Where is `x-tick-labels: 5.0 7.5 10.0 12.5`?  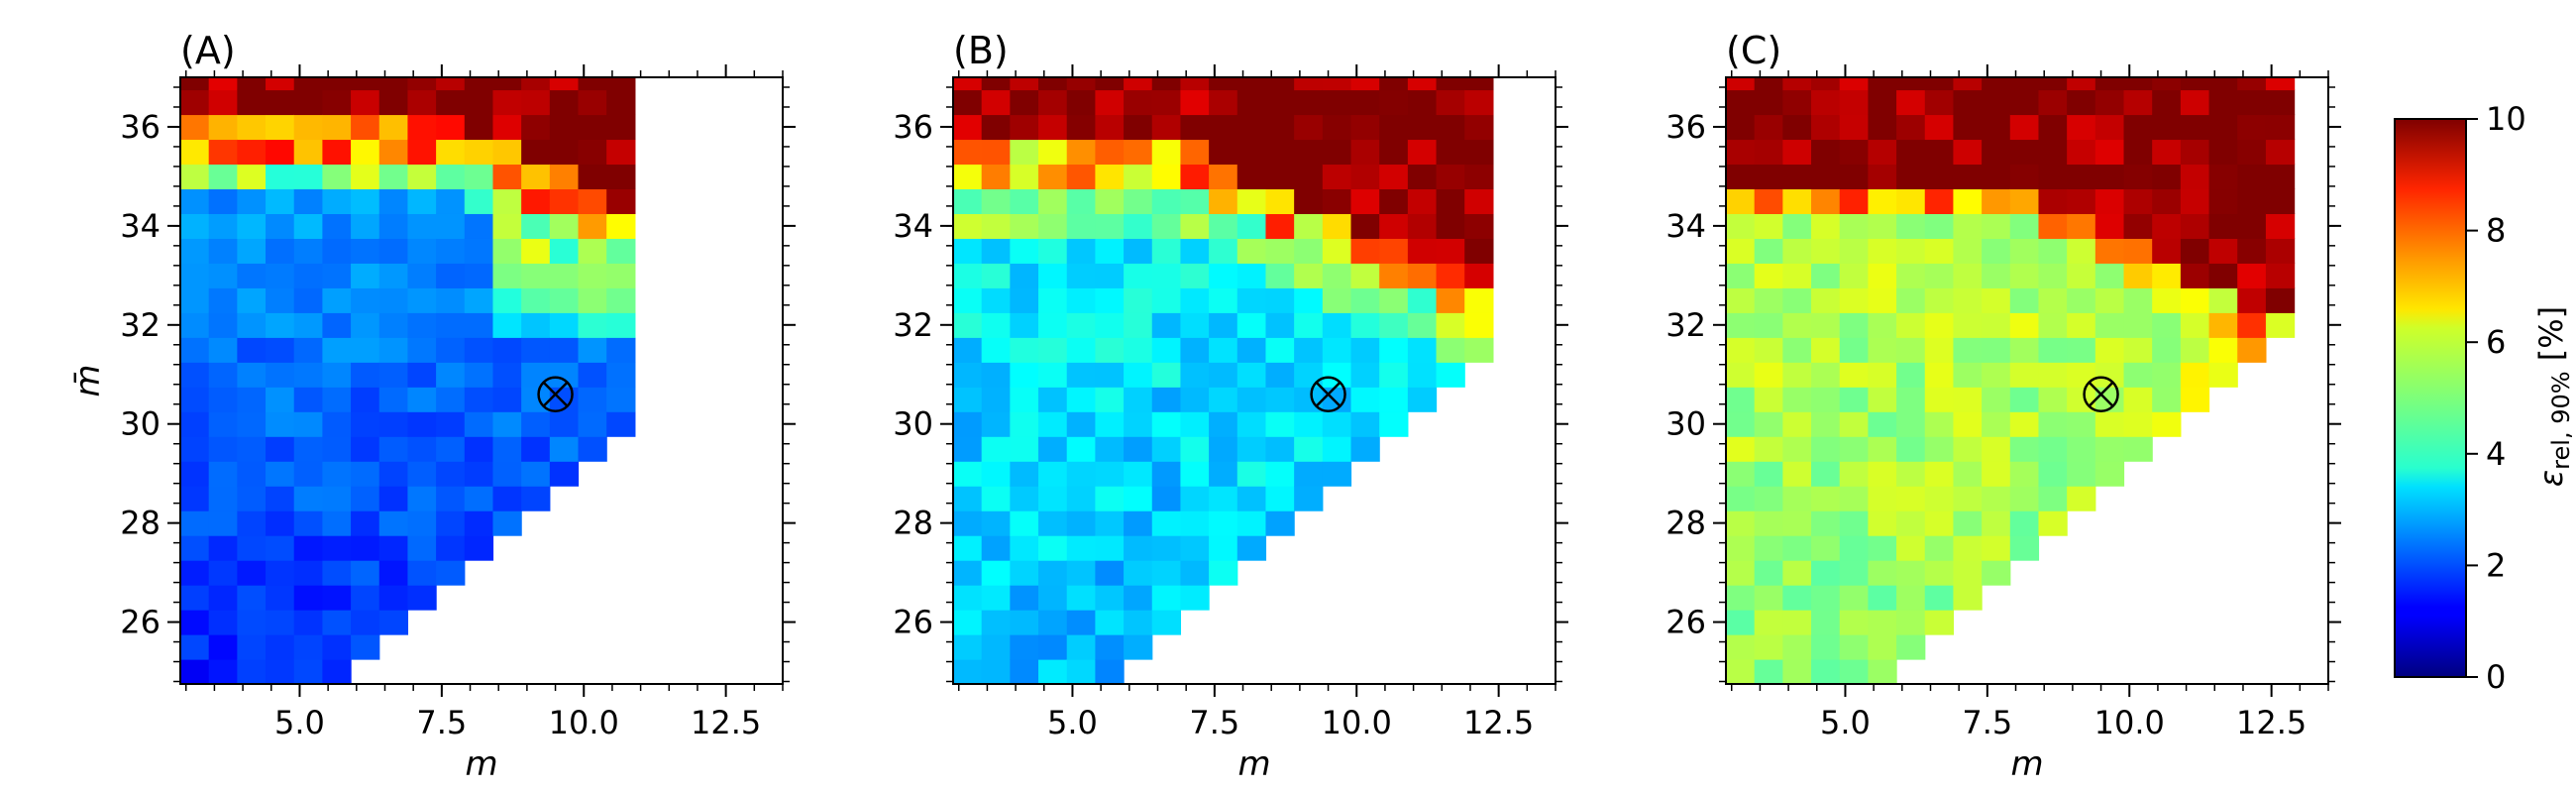 x-tick-labels: 5.0 7.5 10.0 12.5 is located at coordinates (1290, 722).